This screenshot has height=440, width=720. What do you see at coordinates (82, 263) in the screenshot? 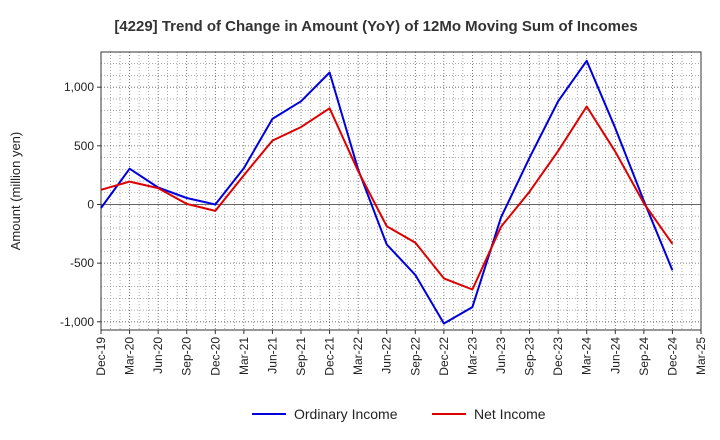
I see `y-tick-label: -500` at bounding box center [82, 263].